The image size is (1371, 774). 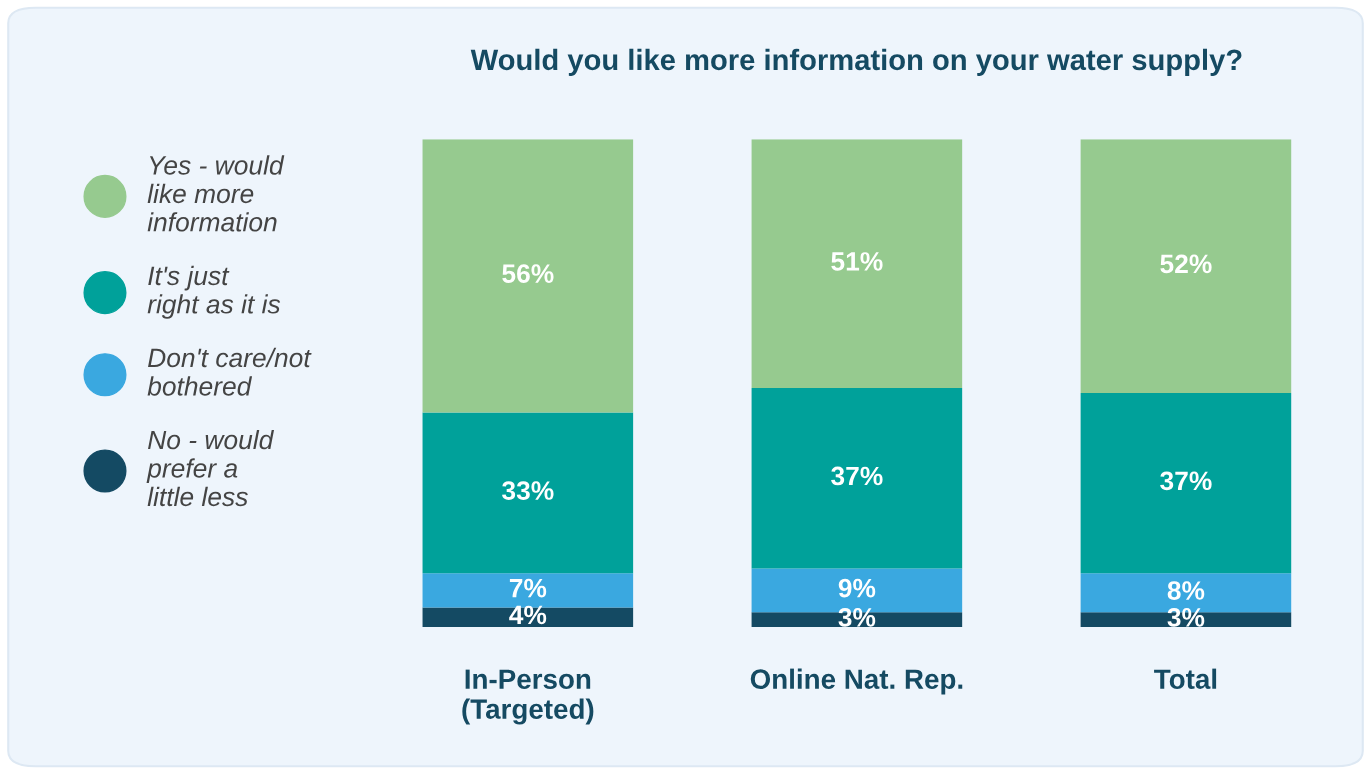 I want to click on legend-label: Don't care/not bothered, so click(x=229, y=371).